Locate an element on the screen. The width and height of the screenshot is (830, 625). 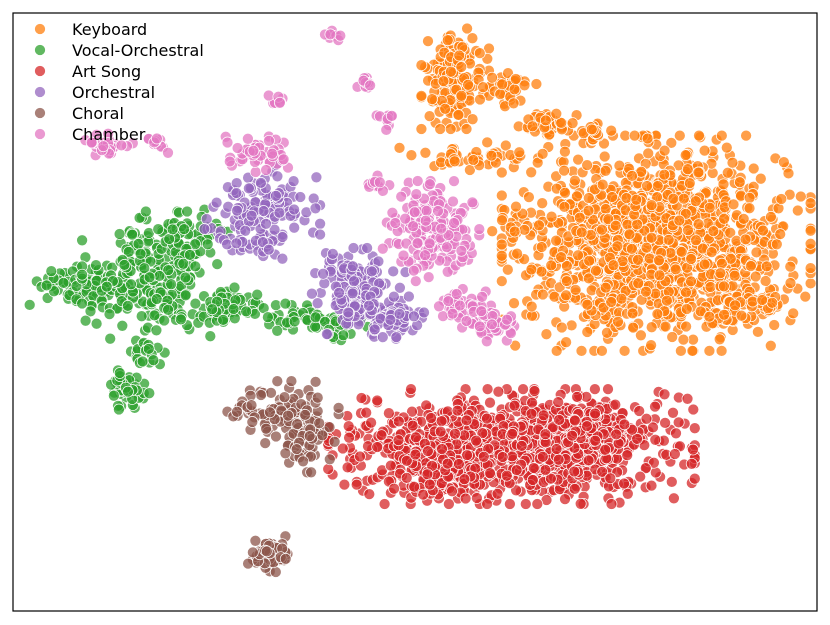
legend-marker-chamber is located at coordinates (40, 134).